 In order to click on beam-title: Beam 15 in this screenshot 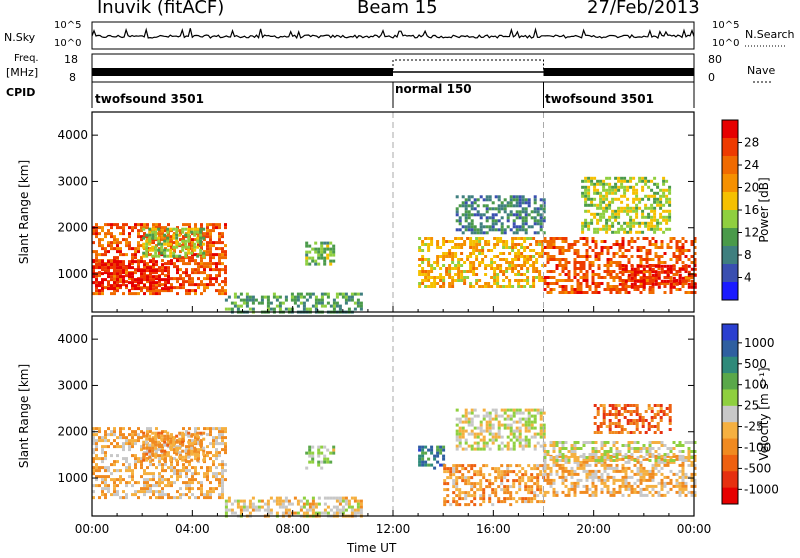, I will do `click(397, 9)`.